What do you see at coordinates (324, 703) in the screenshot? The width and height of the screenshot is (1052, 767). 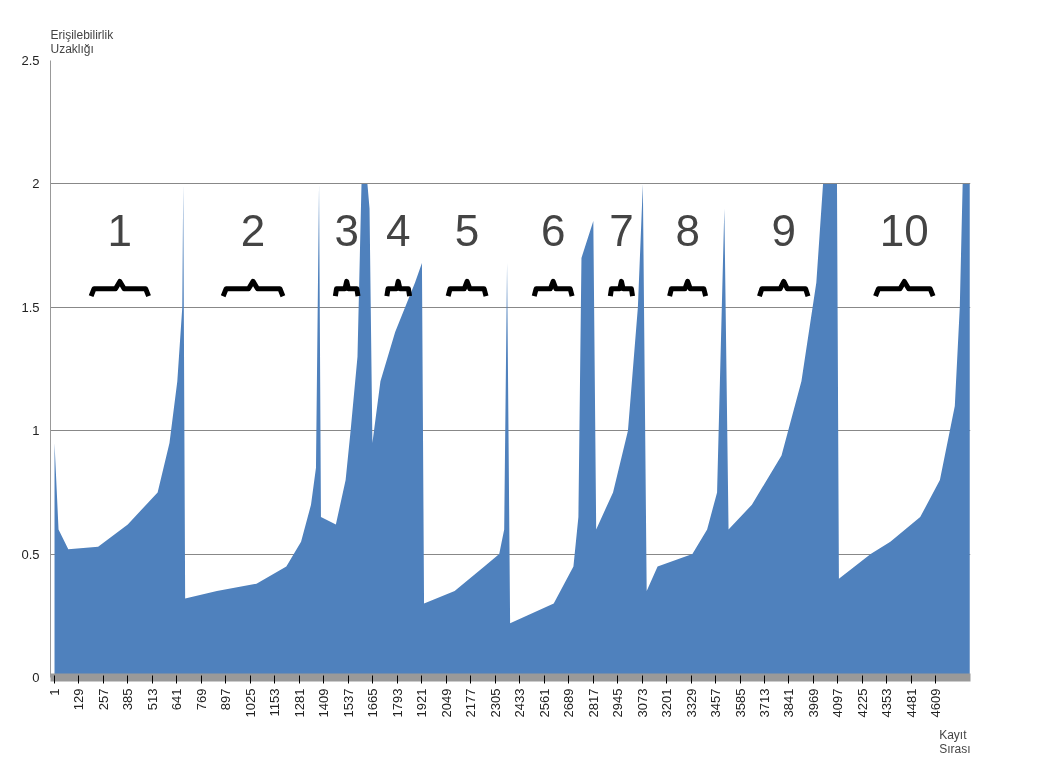 I see `x-tick-label: 1409` at bounding box center [324, 703].